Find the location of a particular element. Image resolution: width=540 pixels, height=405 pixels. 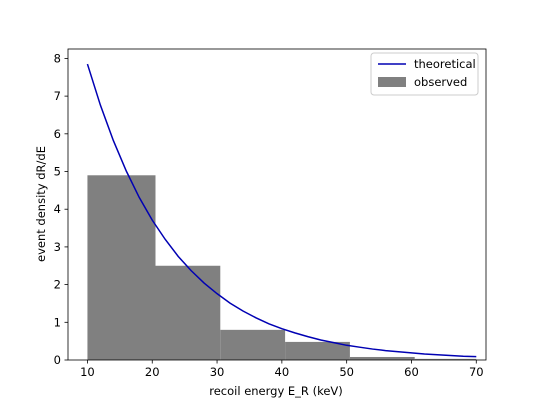

x-tick-label: 20 is located at coordinates (152, 372).